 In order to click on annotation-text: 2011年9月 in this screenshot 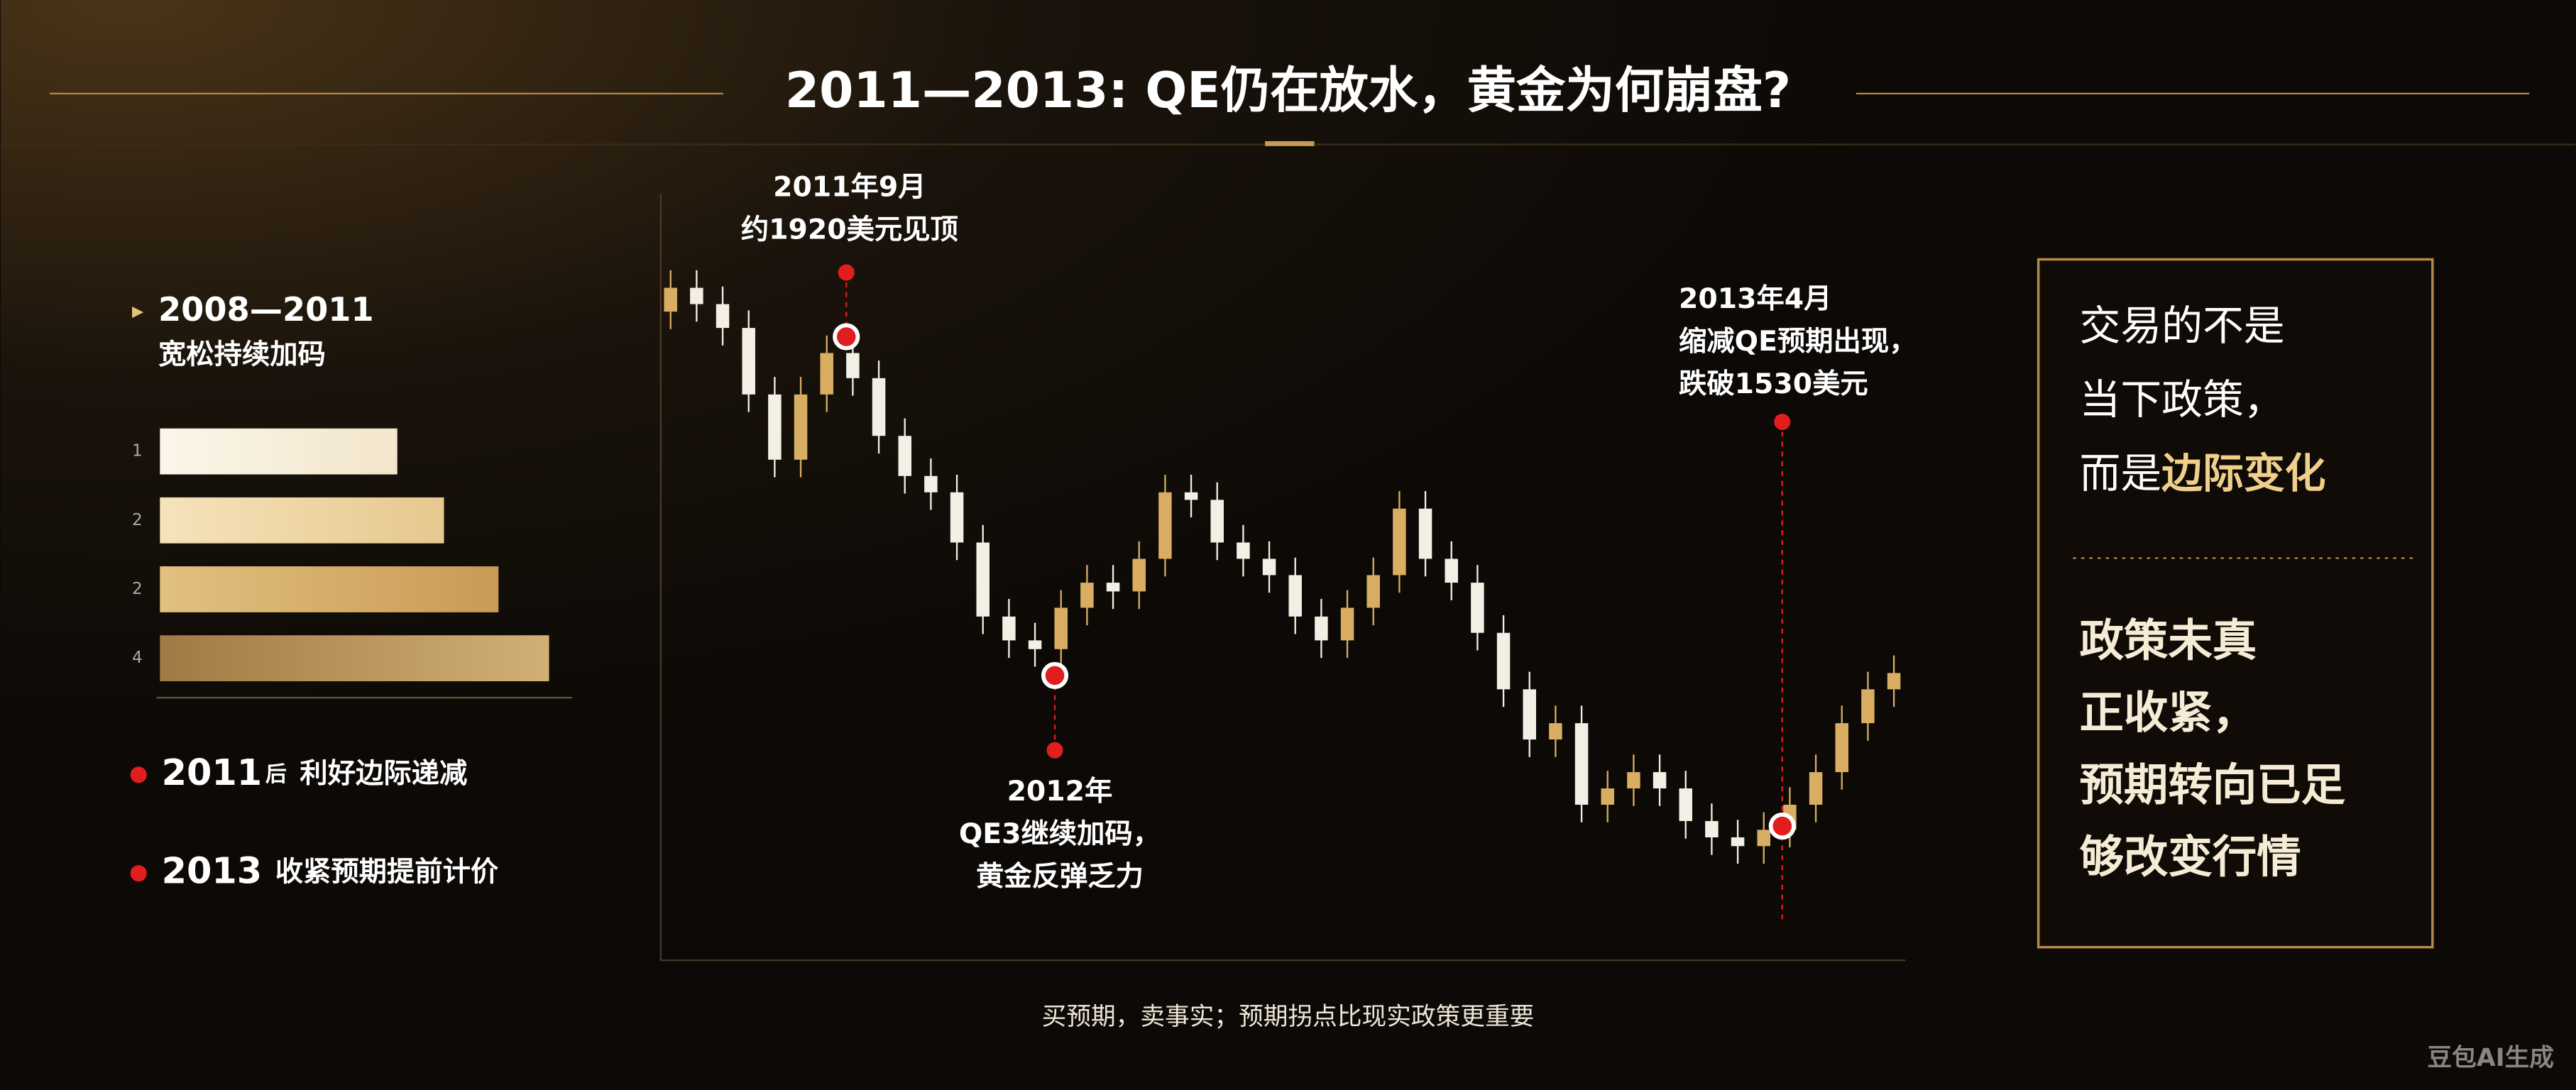, I will do `click(850, 188)`.